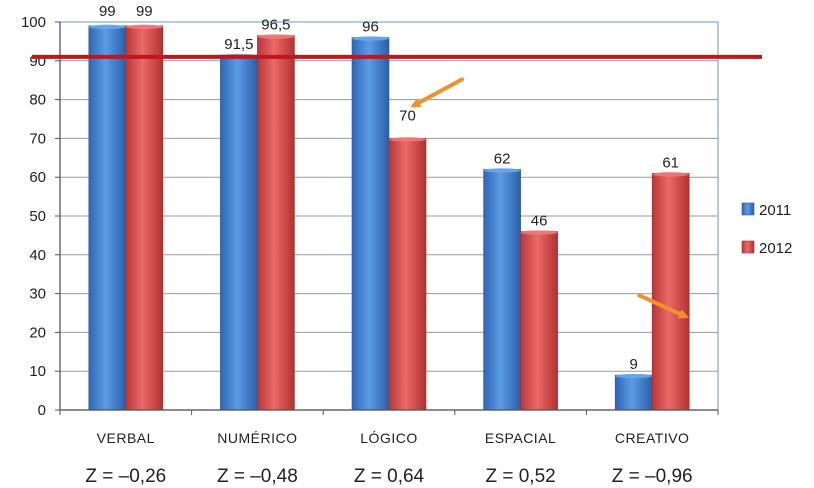  Describe the element at coordinates (670, 162) in the screenshot. I see `data-label: 61` at that location.